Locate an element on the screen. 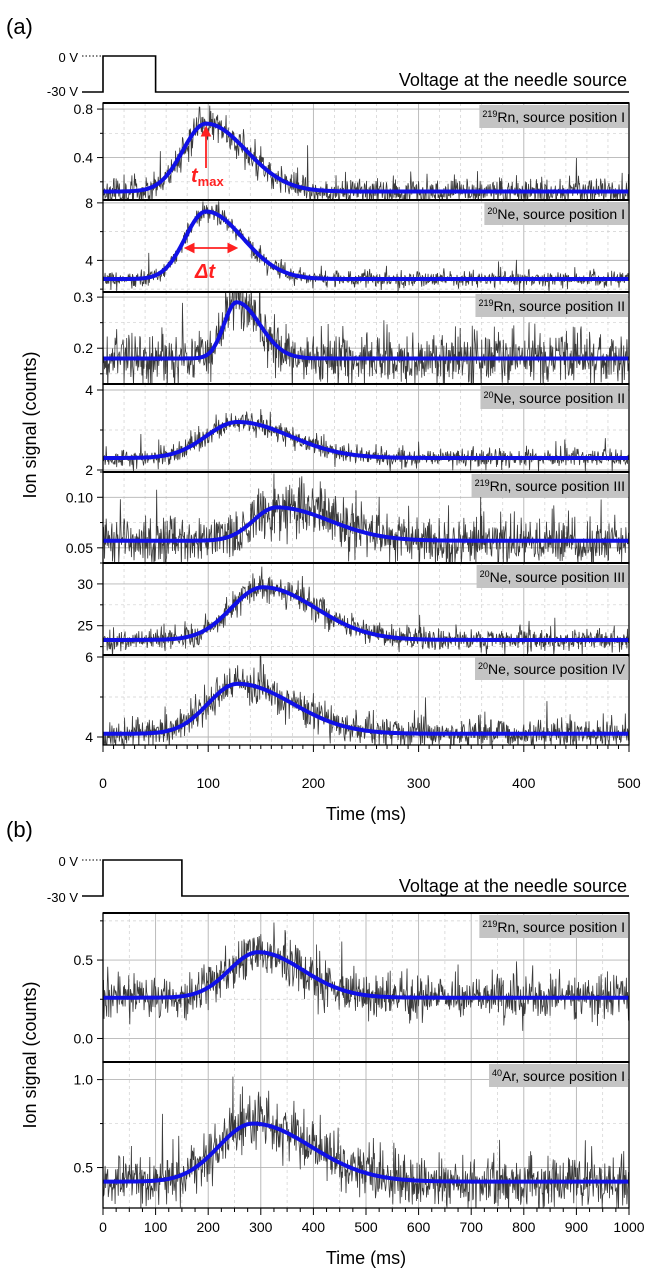  annotation-tmax: tmax is located at coordinates (207, 177).